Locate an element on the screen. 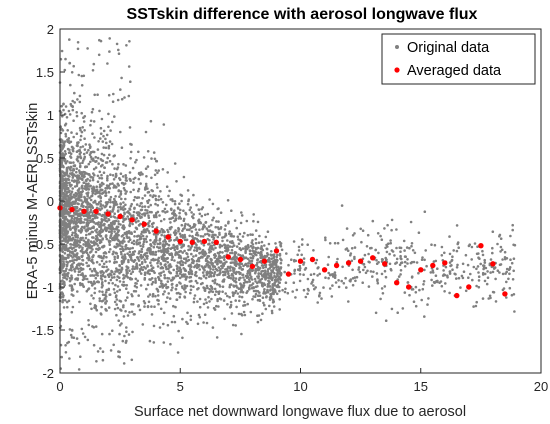 The width and height of the screenshot is (550, 424). averaged-data-point is located at coordinates (276, 251).